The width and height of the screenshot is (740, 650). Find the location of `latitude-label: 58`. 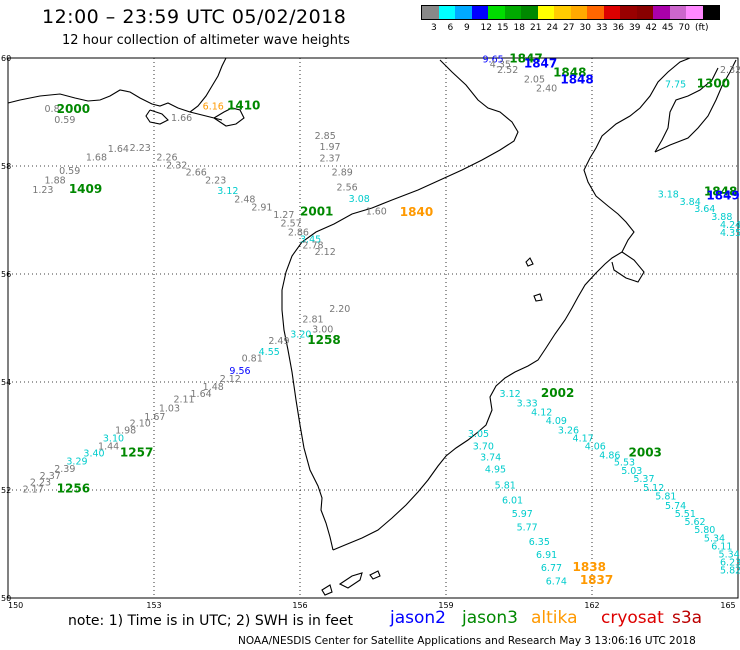

latitude-label: 58 is located at coordinates (6, 166).